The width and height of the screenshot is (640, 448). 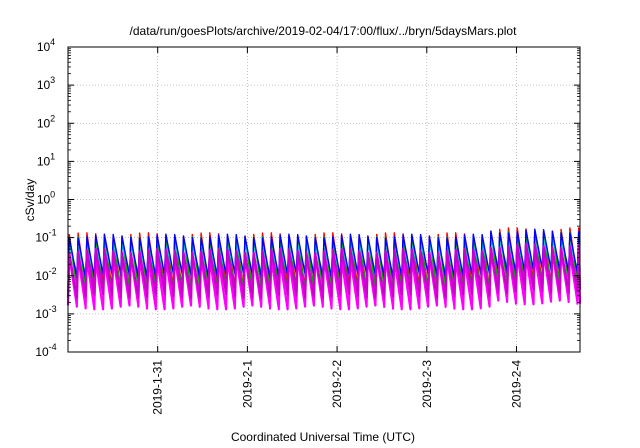 I want to click on x-axis-label: Coordinated Universal Time (UTC), so click(x=323, y=437).